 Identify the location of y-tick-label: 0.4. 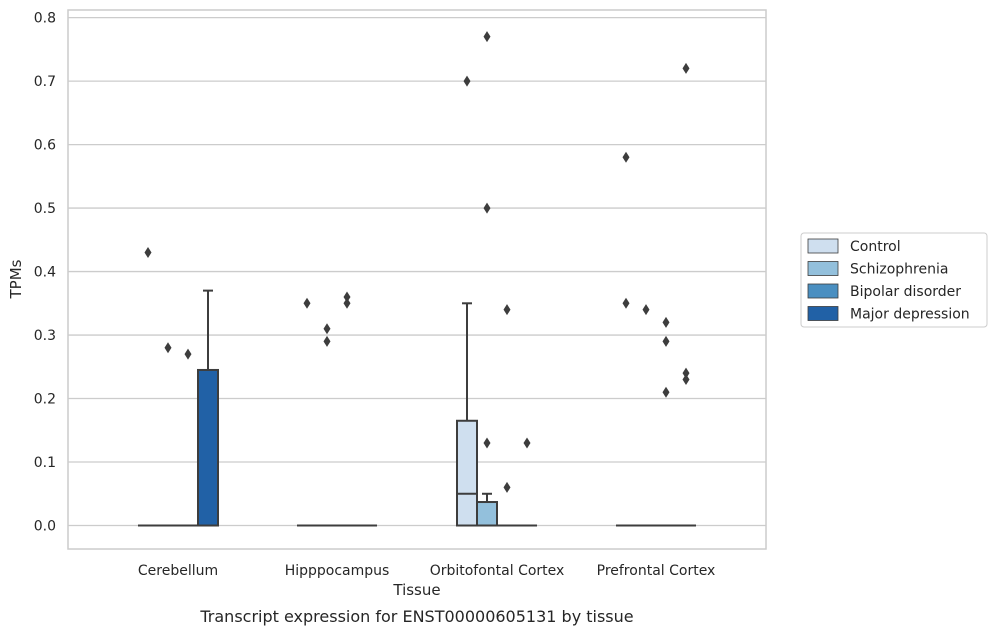
(45, 273).